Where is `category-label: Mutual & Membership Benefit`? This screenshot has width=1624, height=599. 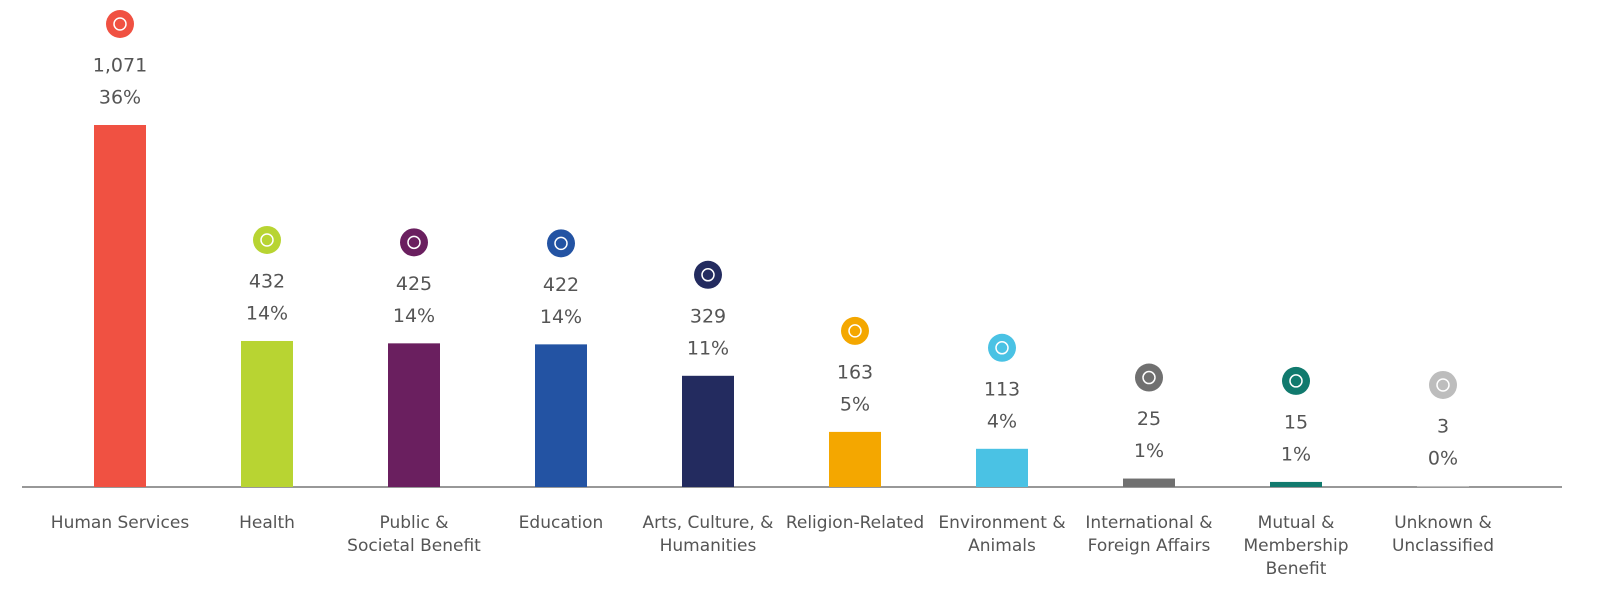 category-label: Mutual & Membership Benefit is located at coordinates (1296, 546).